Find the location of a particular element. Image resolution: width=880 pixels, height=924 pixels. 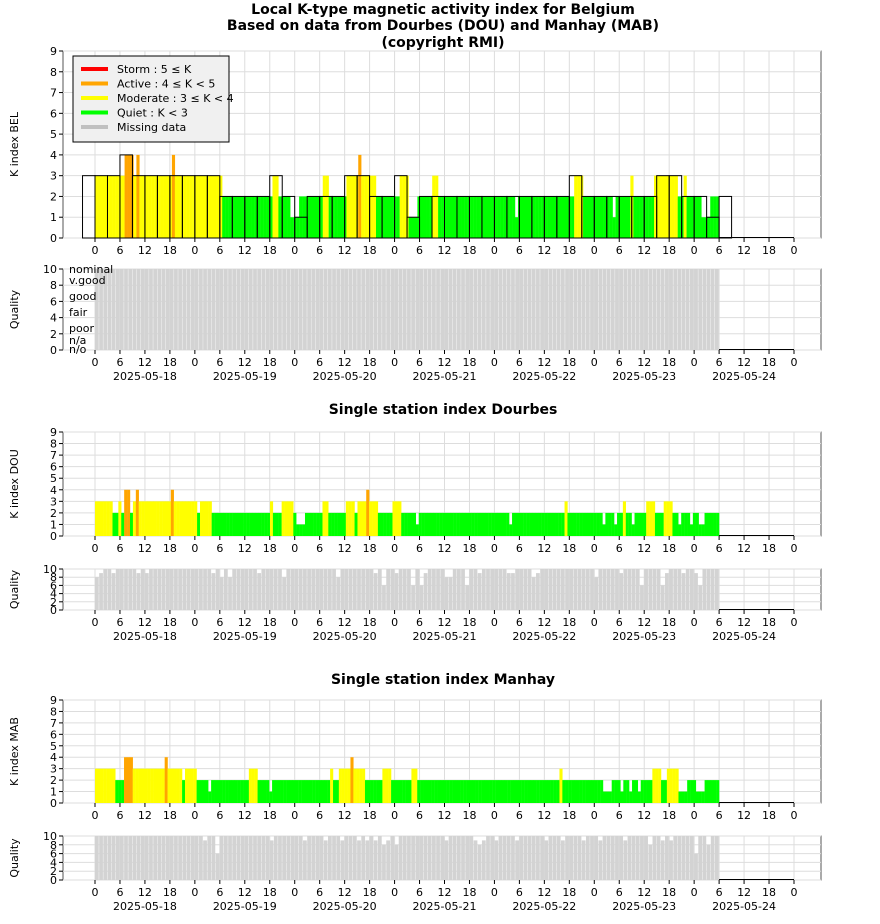

legend-label: Quiet : K < 3 is located at coordinates (152, 113).